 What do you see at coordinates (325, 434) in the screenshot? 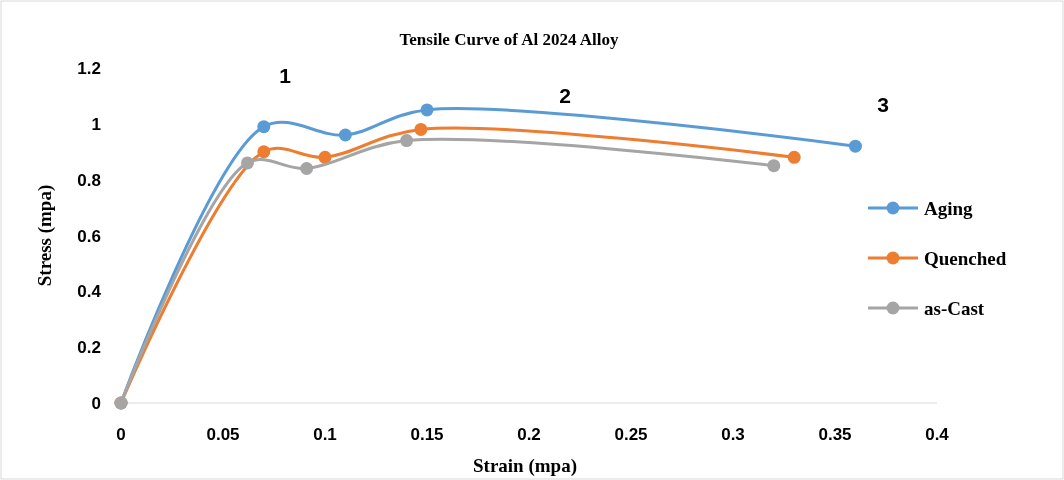
I see `x-tick-label: 0.1` at bounding box center [325, 434].